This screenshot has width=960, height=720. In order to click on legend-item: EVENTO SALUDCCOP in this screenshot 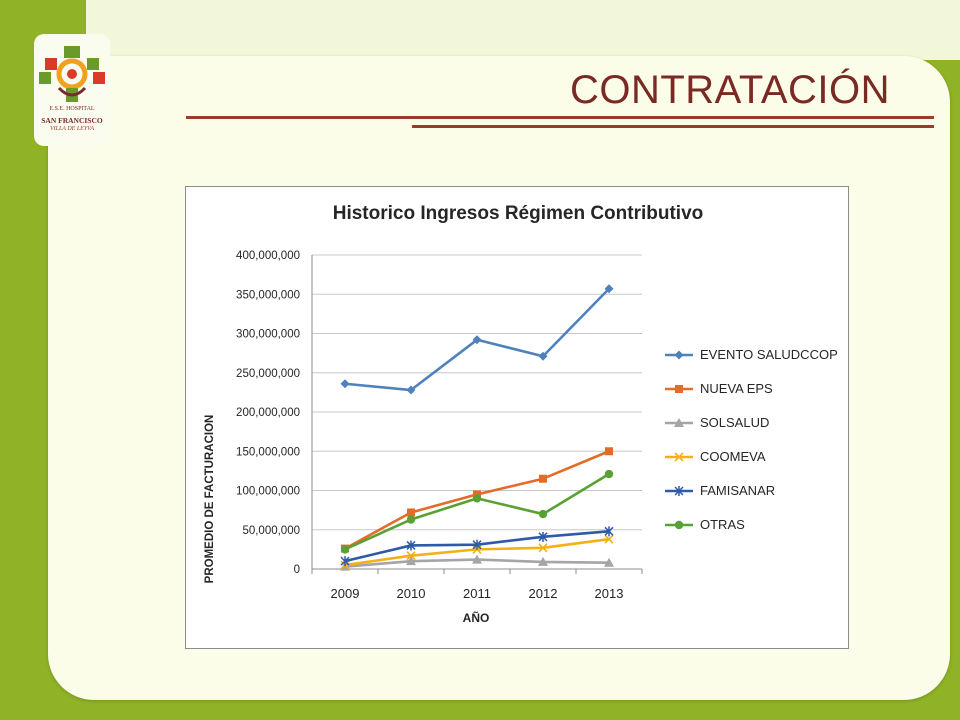, I will do `click(754, 364)`.